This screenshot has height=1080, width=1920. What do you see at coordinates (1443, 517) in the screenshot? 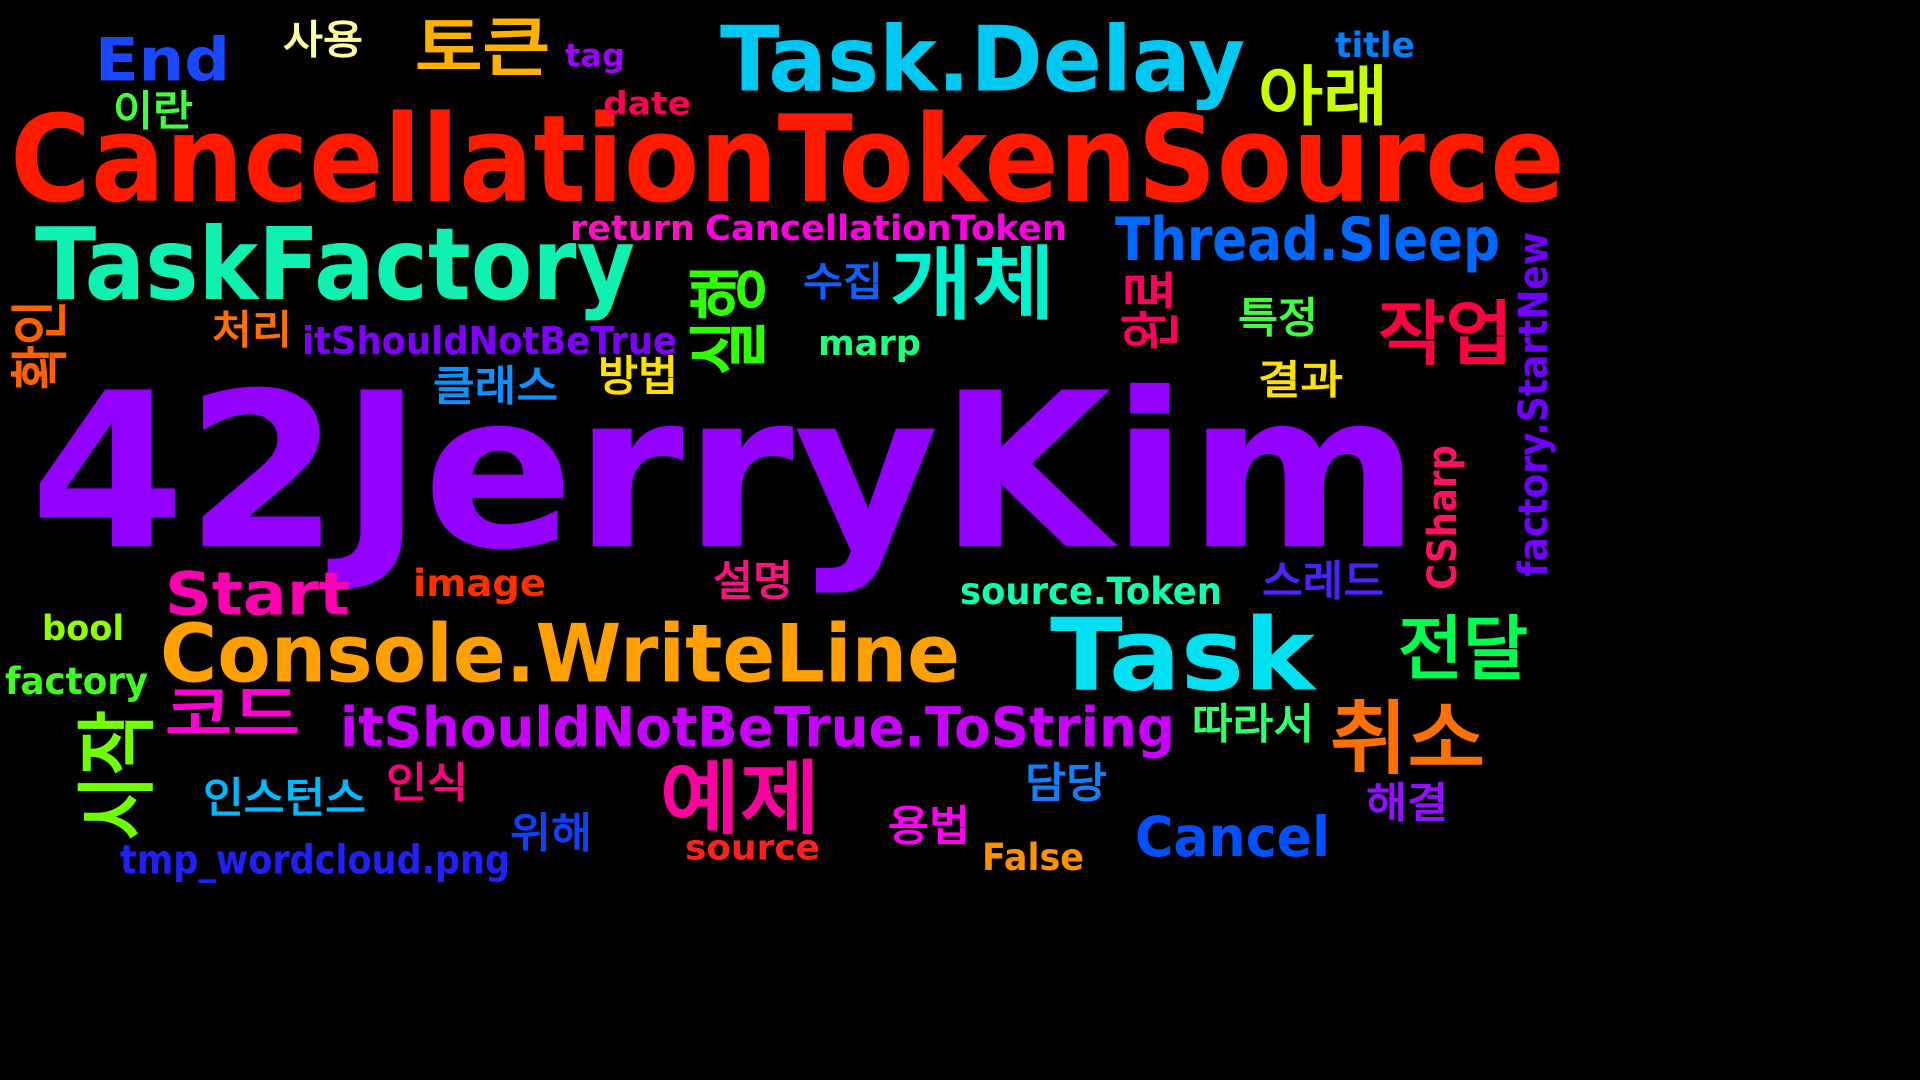
I see `word-csharp: CSharp` at bounding box center [1443, 517].